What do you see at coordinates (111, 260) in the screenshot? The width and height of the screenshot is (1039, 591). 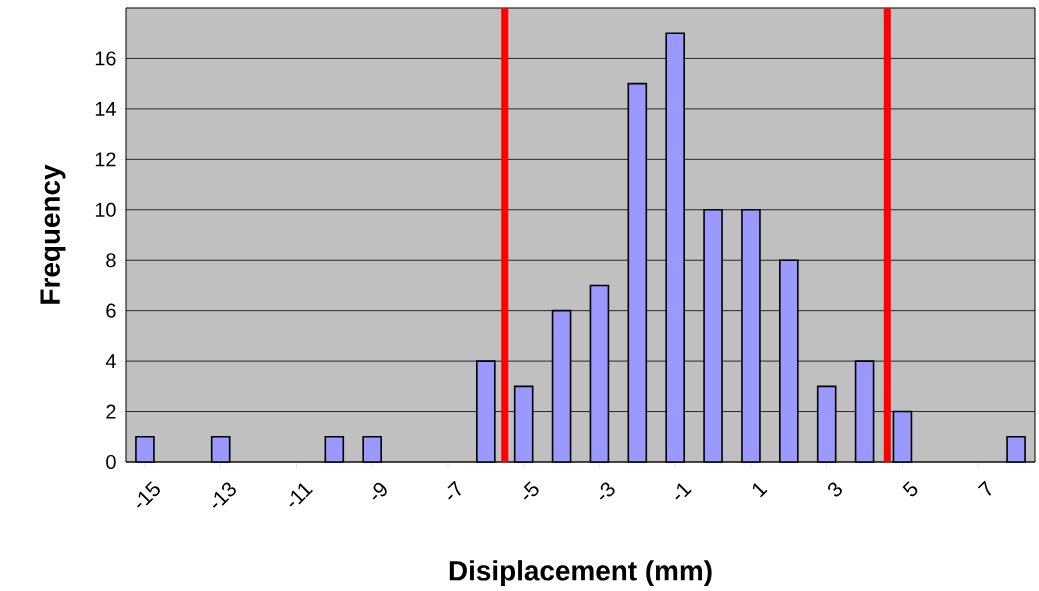 I see `y-tick-label: 8` at bounding box center [111, 260].